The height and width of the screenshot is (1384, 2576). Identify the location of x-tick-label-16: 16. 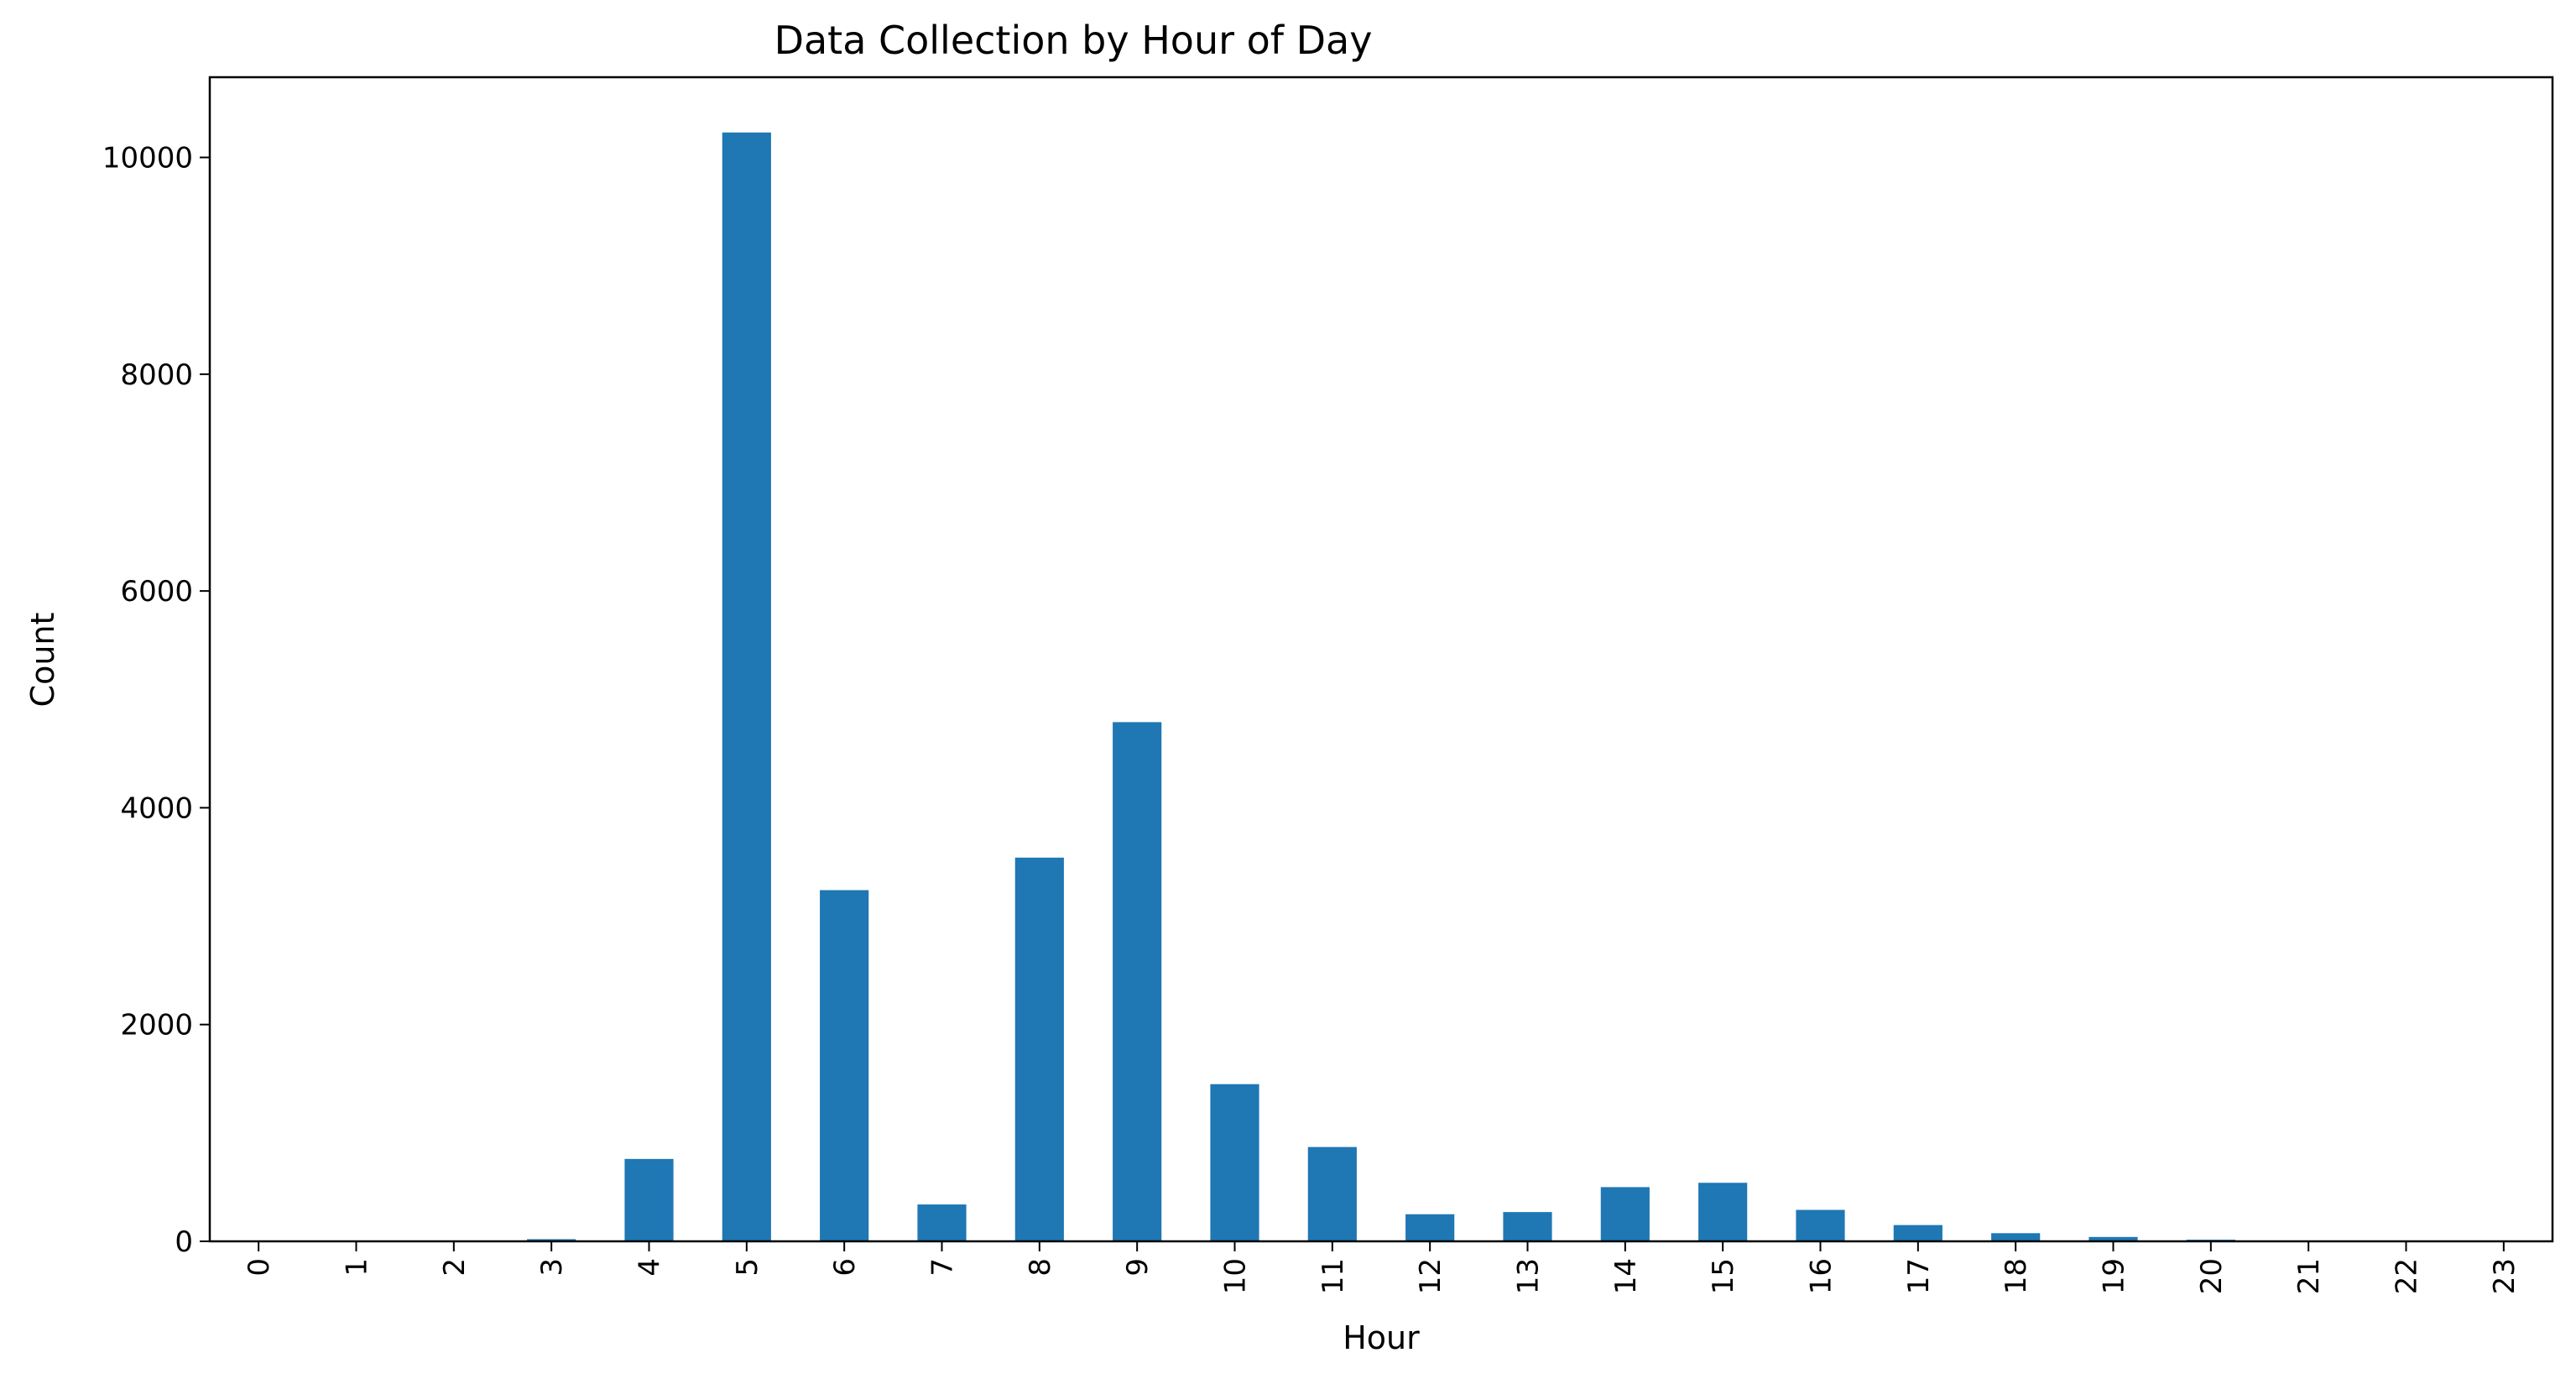
(1821, 1276).